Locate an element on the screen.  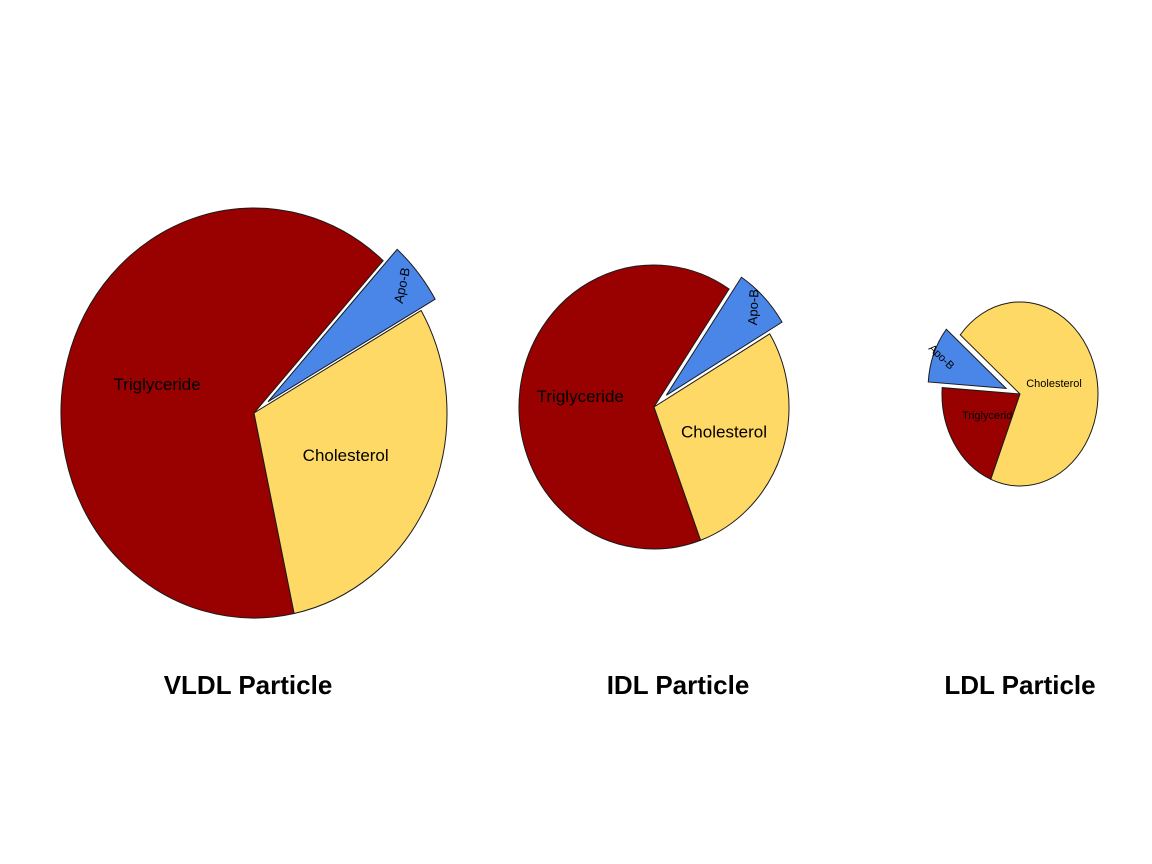
vldl-slice-cholesterol is located at coordinates (350, 462).